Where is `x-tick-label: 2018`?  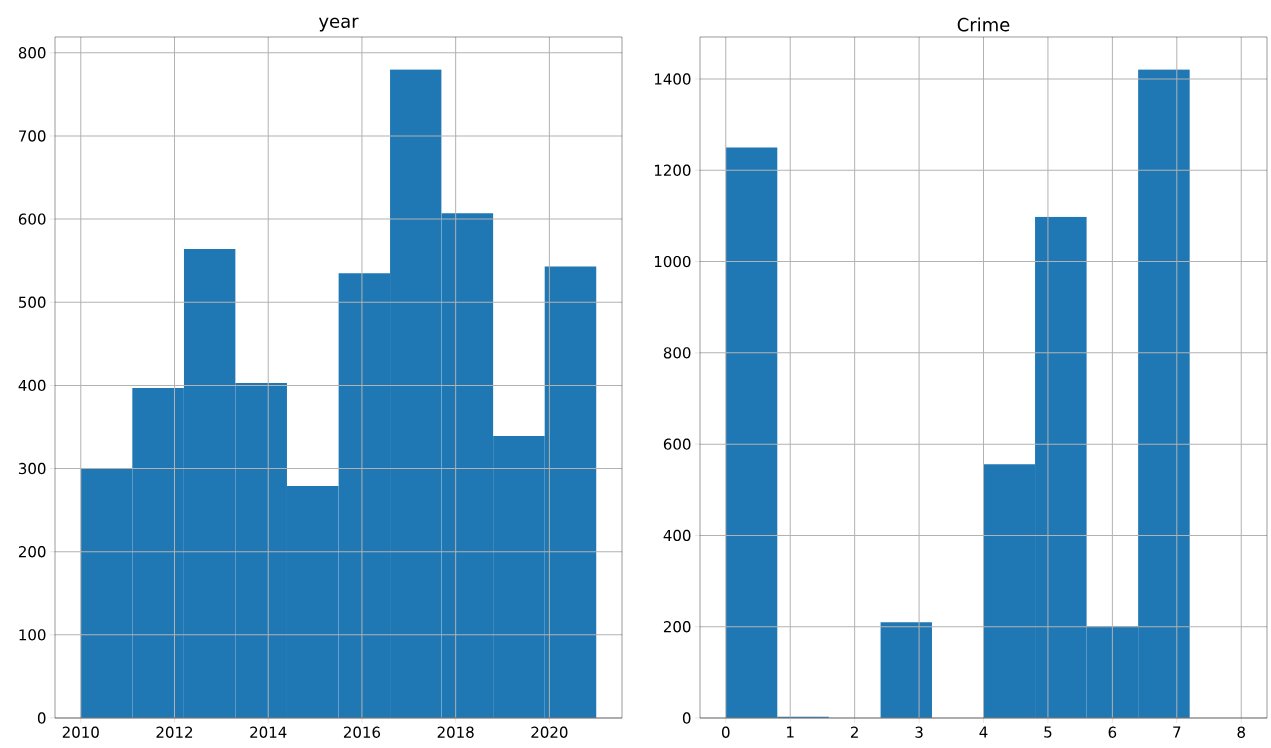
x-tick-label: 2018 is located at coordinates (455, 732).